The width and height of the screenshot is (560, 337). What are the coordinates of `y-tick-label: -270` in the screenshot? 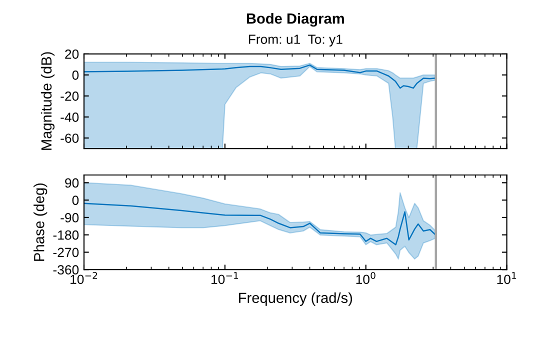 It's located at (66, 253).